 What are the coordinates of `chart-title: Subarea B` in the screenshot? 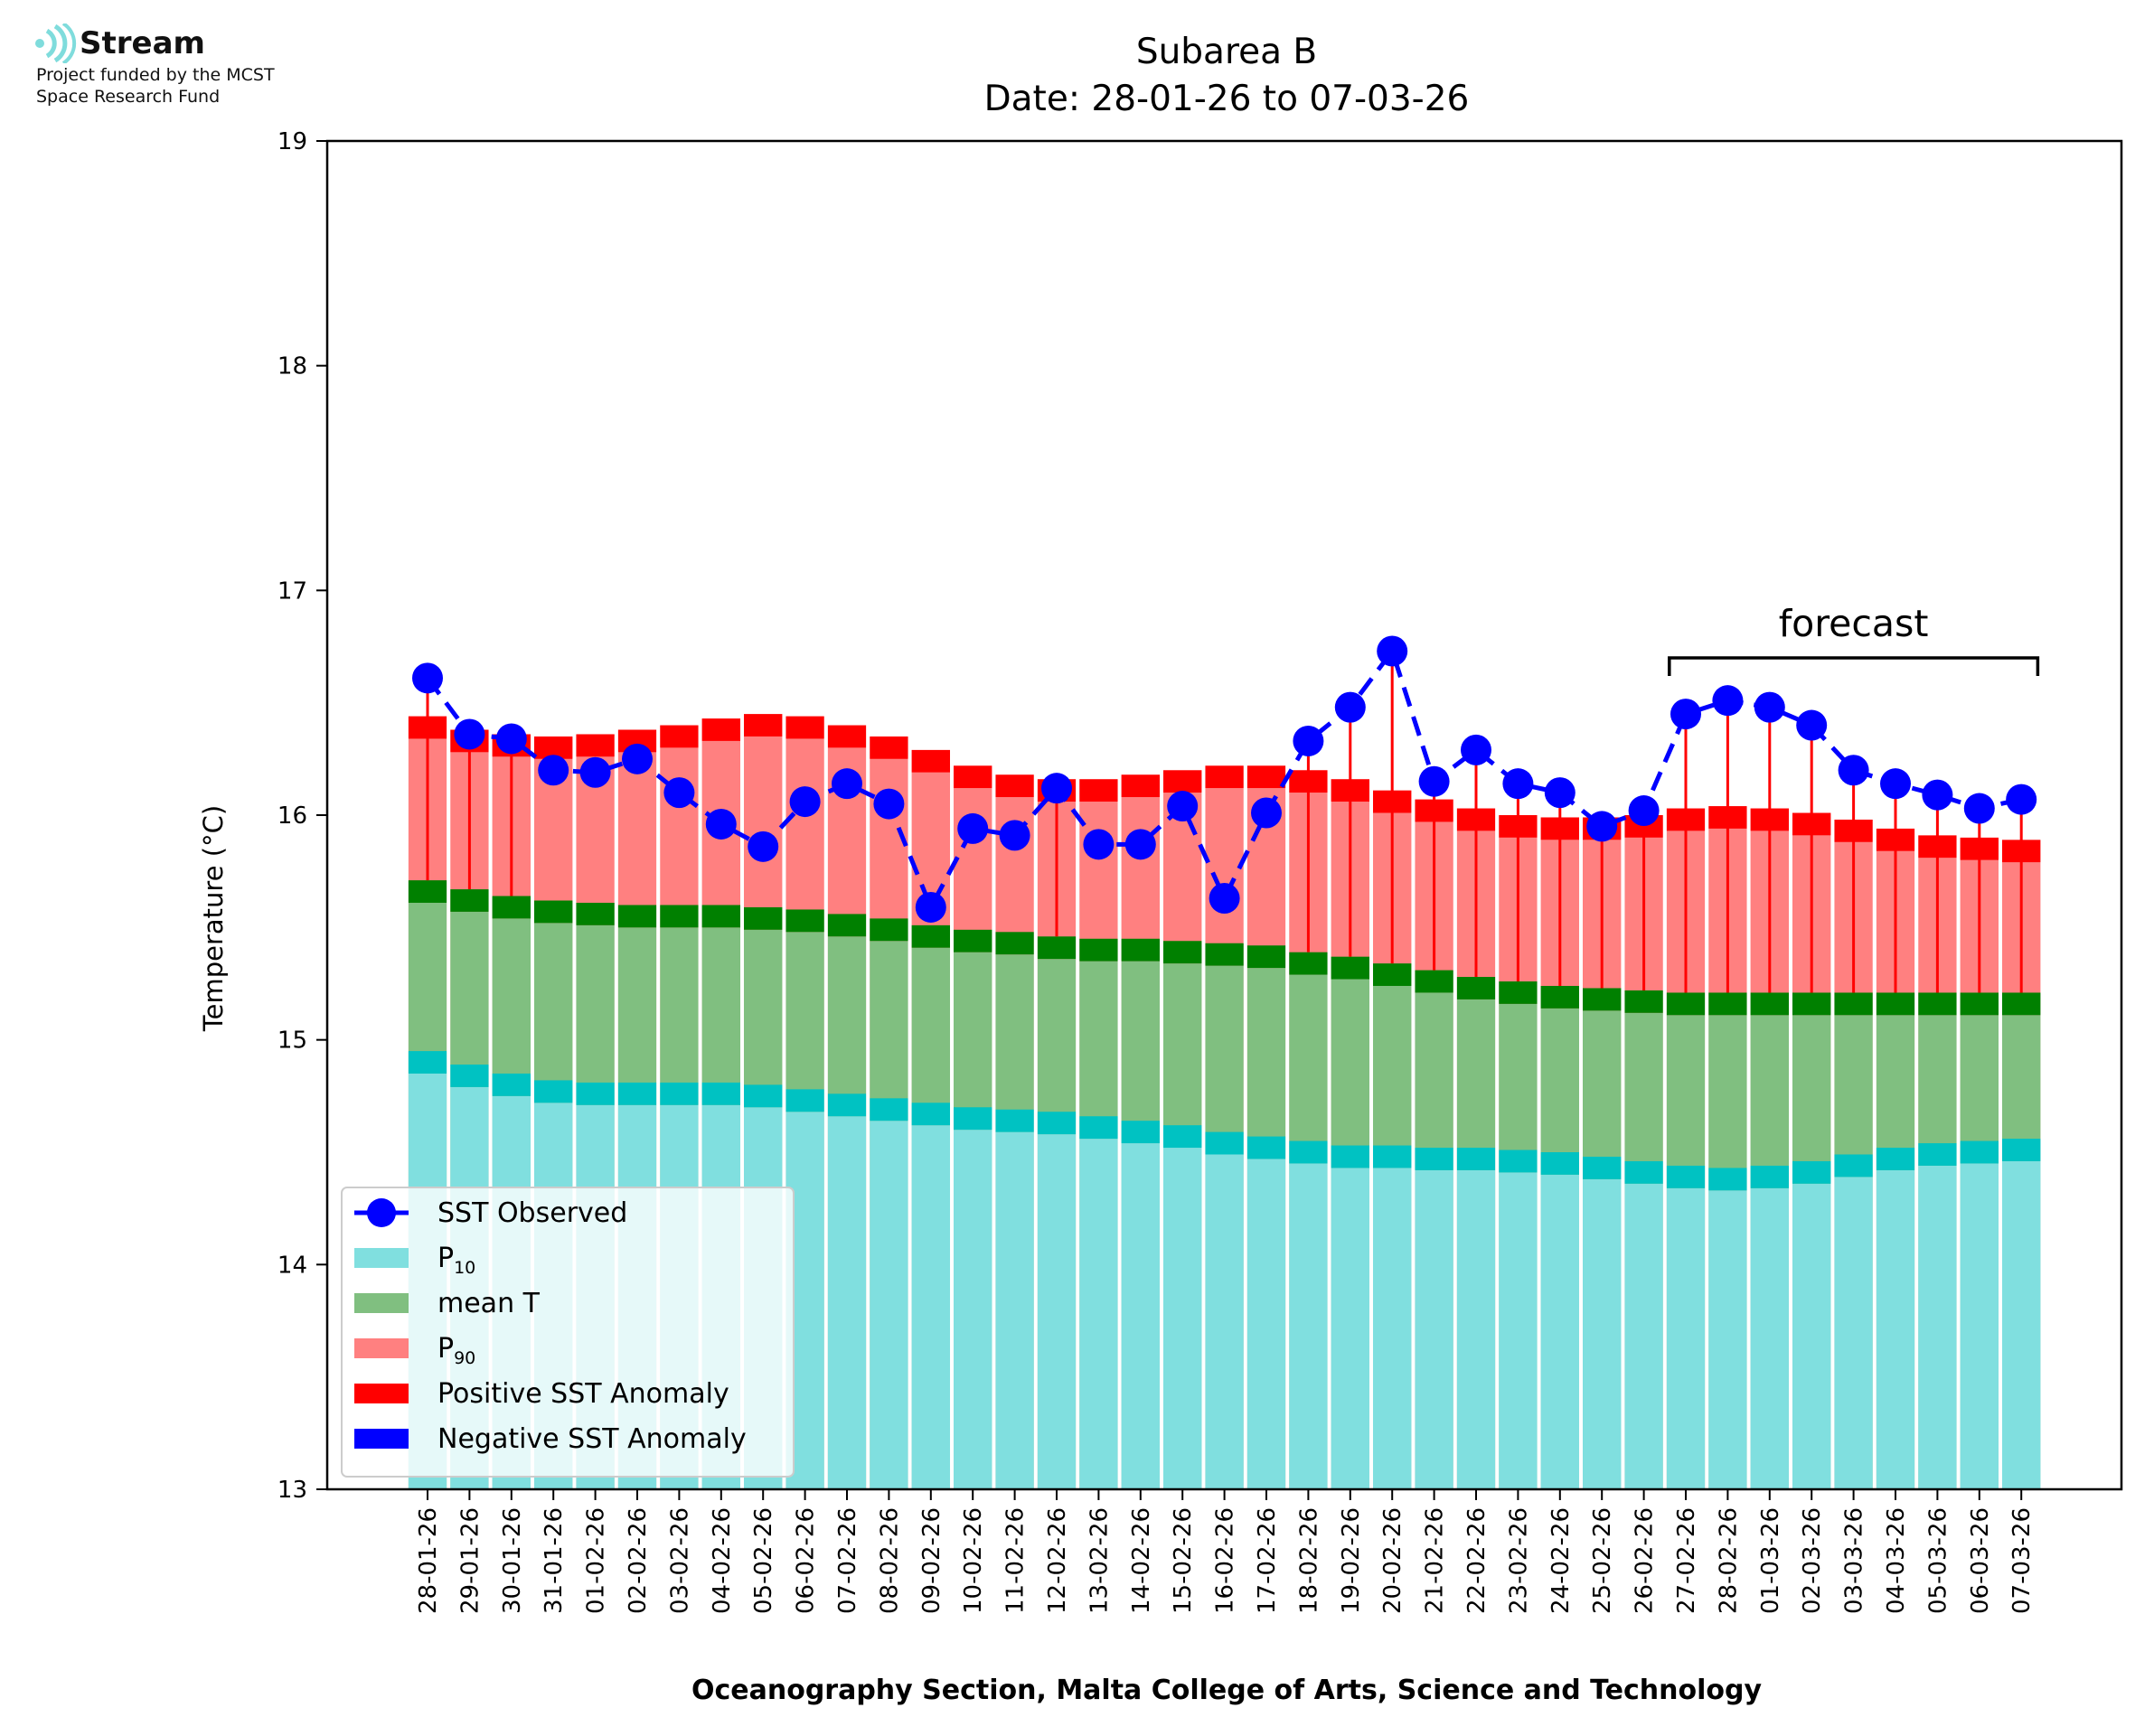 It's located at (1226, 52).